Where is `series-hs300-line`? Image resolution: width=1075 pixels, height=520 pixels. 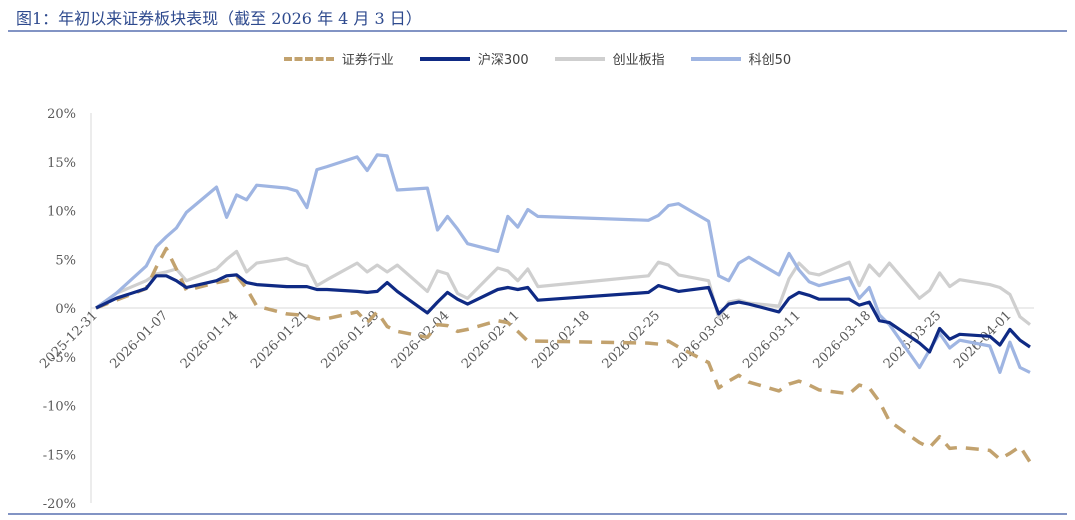
series-hs300-line is located at coordinates (563, 313).